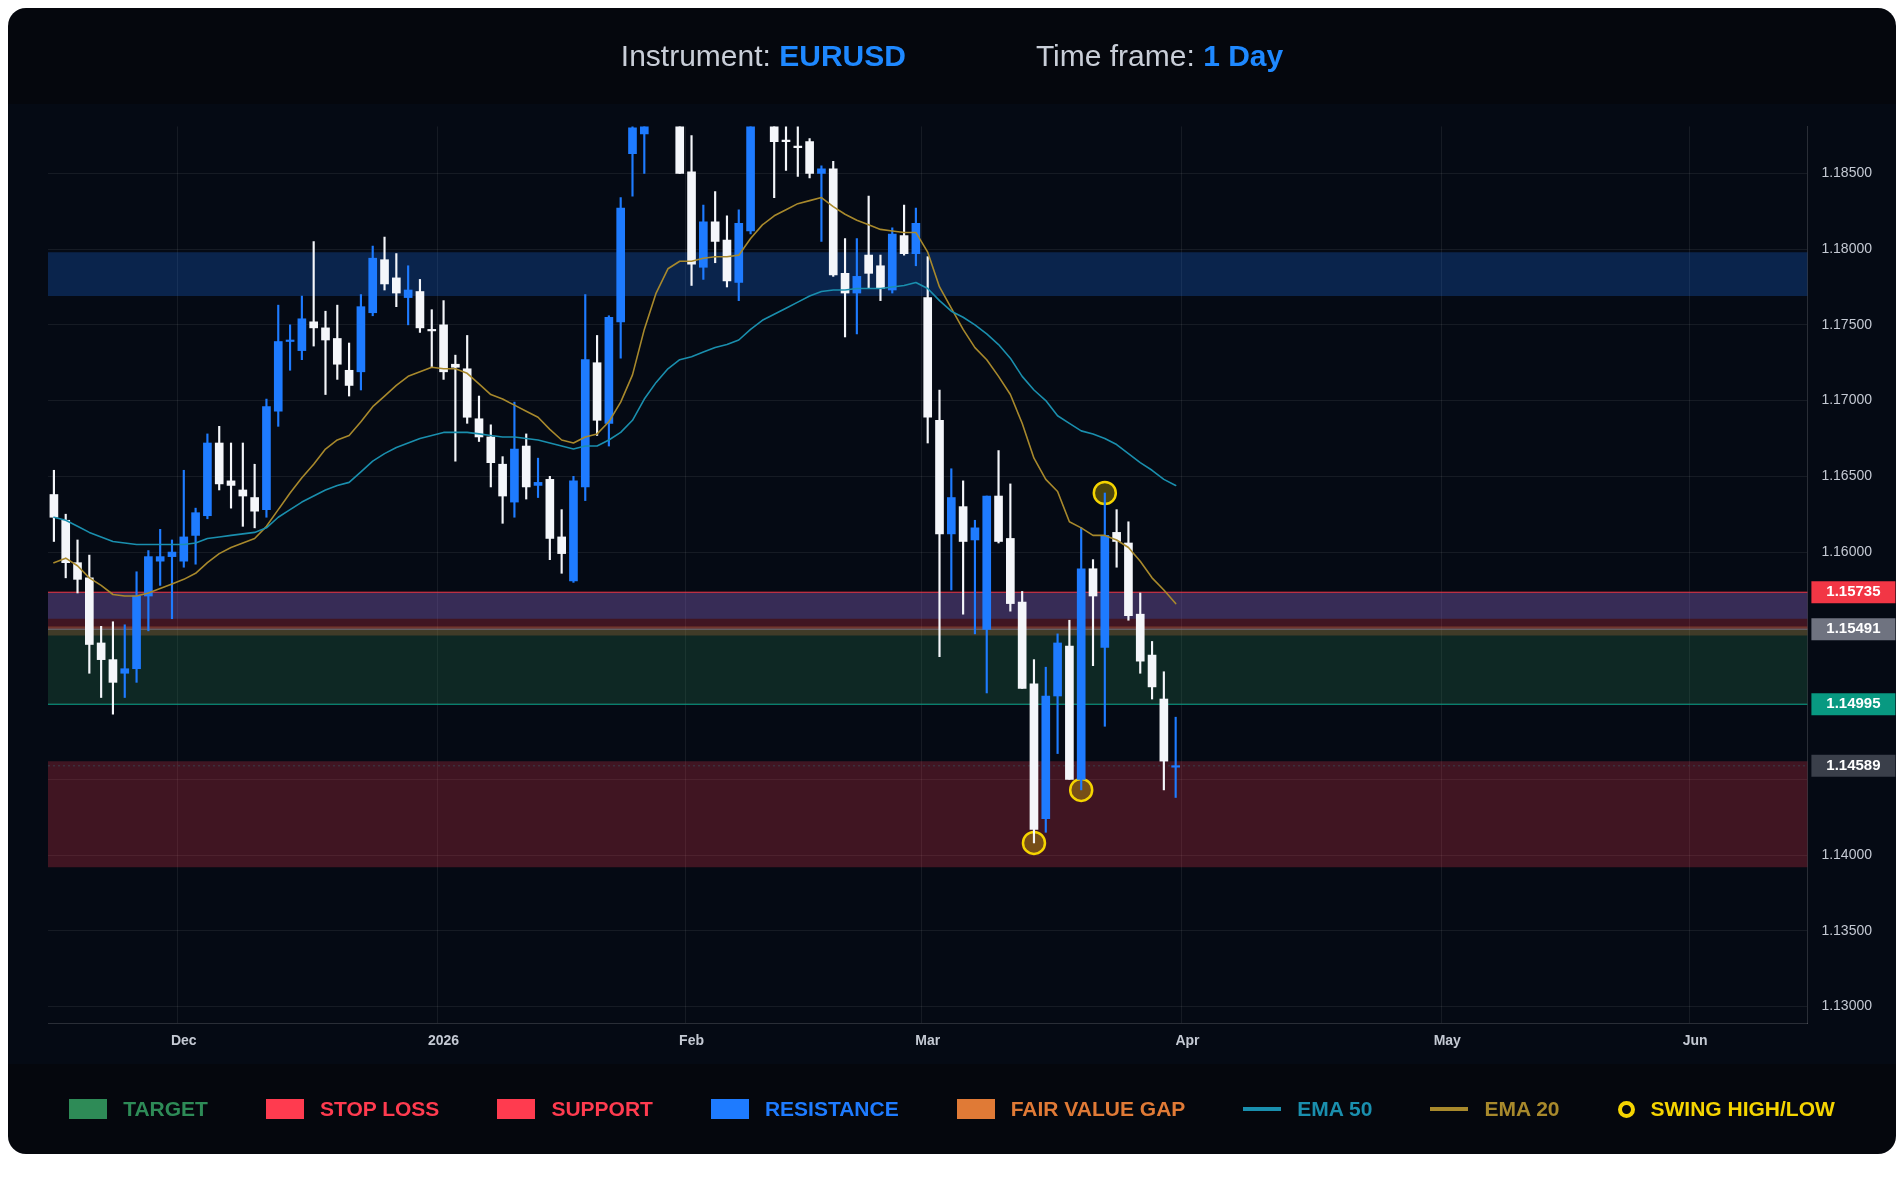 The height and width of the screenshot is (1192, 1904). What do you see at coordinates (602, 1109) in the screenshot?
I see `legend-label: SUPPORT` at bounding box center [602, 1109].